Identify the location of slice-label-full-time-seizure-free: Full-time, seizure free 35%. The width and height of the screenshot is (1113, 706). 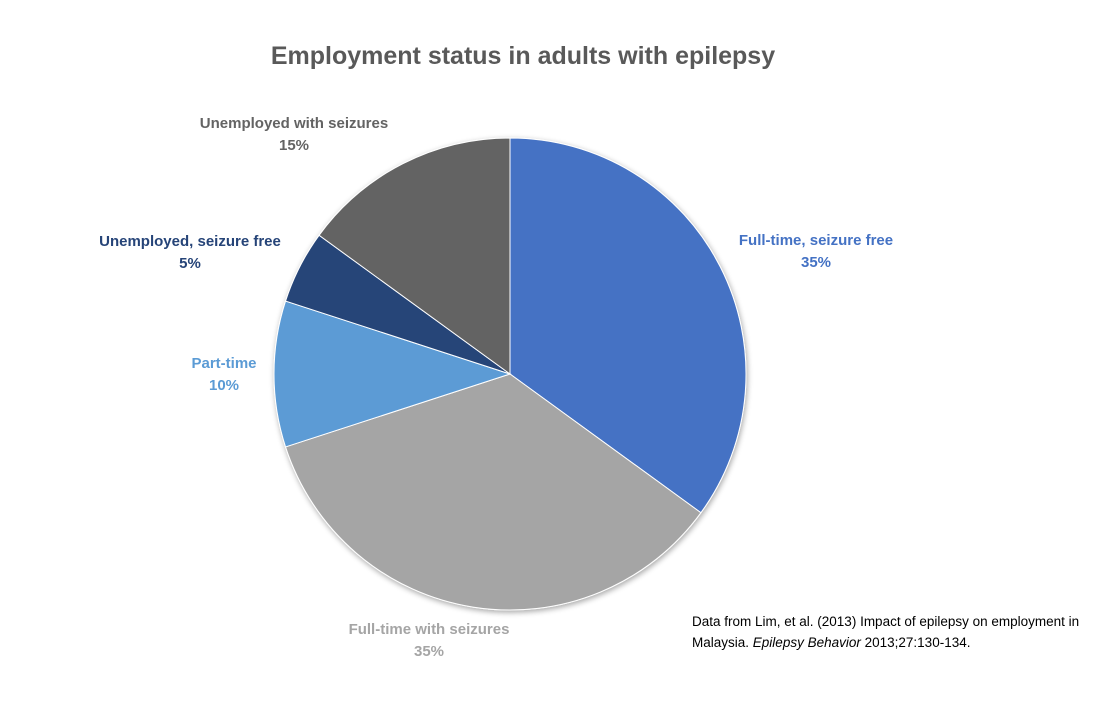
(816, 252).